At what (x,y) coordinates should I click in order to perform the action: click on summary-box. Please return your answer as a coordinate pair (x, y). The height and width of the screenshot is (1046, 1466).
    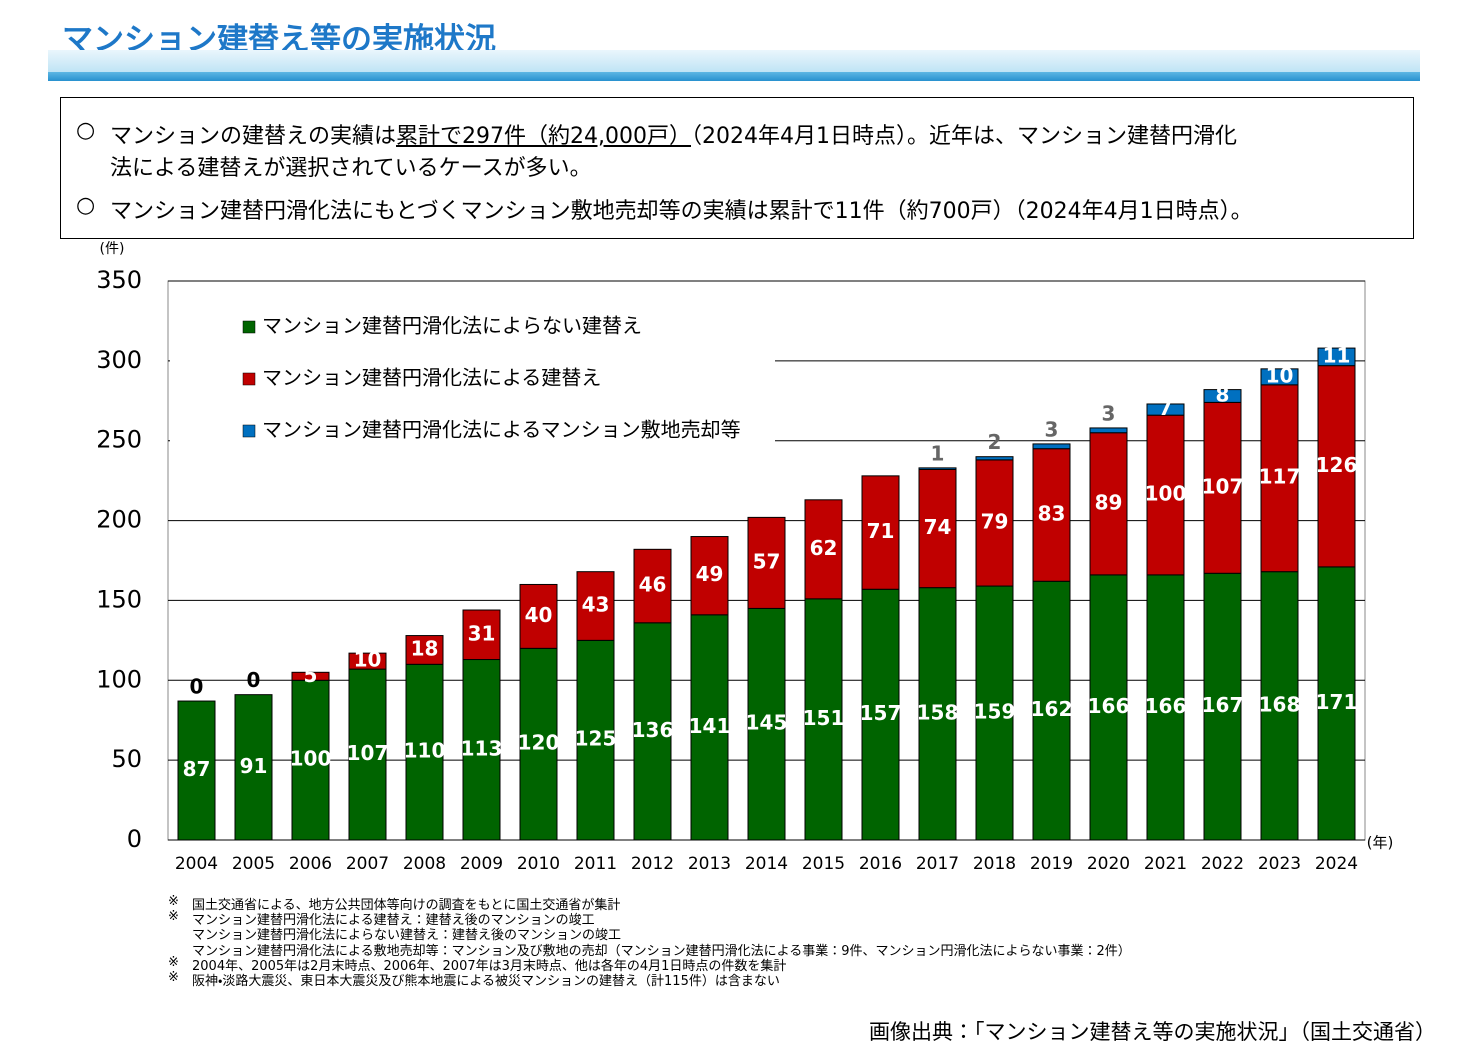
    Looking at the image, I should click on (737, 168).